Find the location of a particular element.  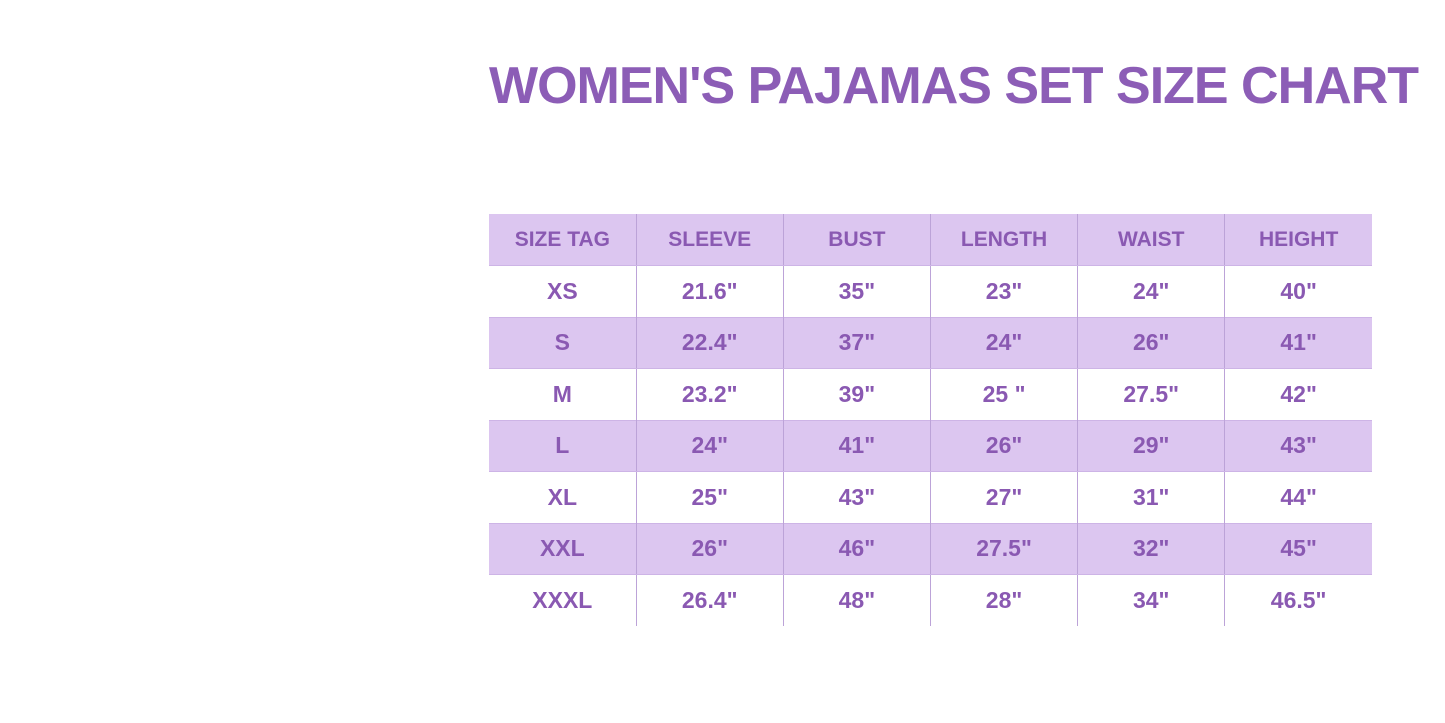

measurement-cell-waist: 24" is located at coordinates (1151, 291).